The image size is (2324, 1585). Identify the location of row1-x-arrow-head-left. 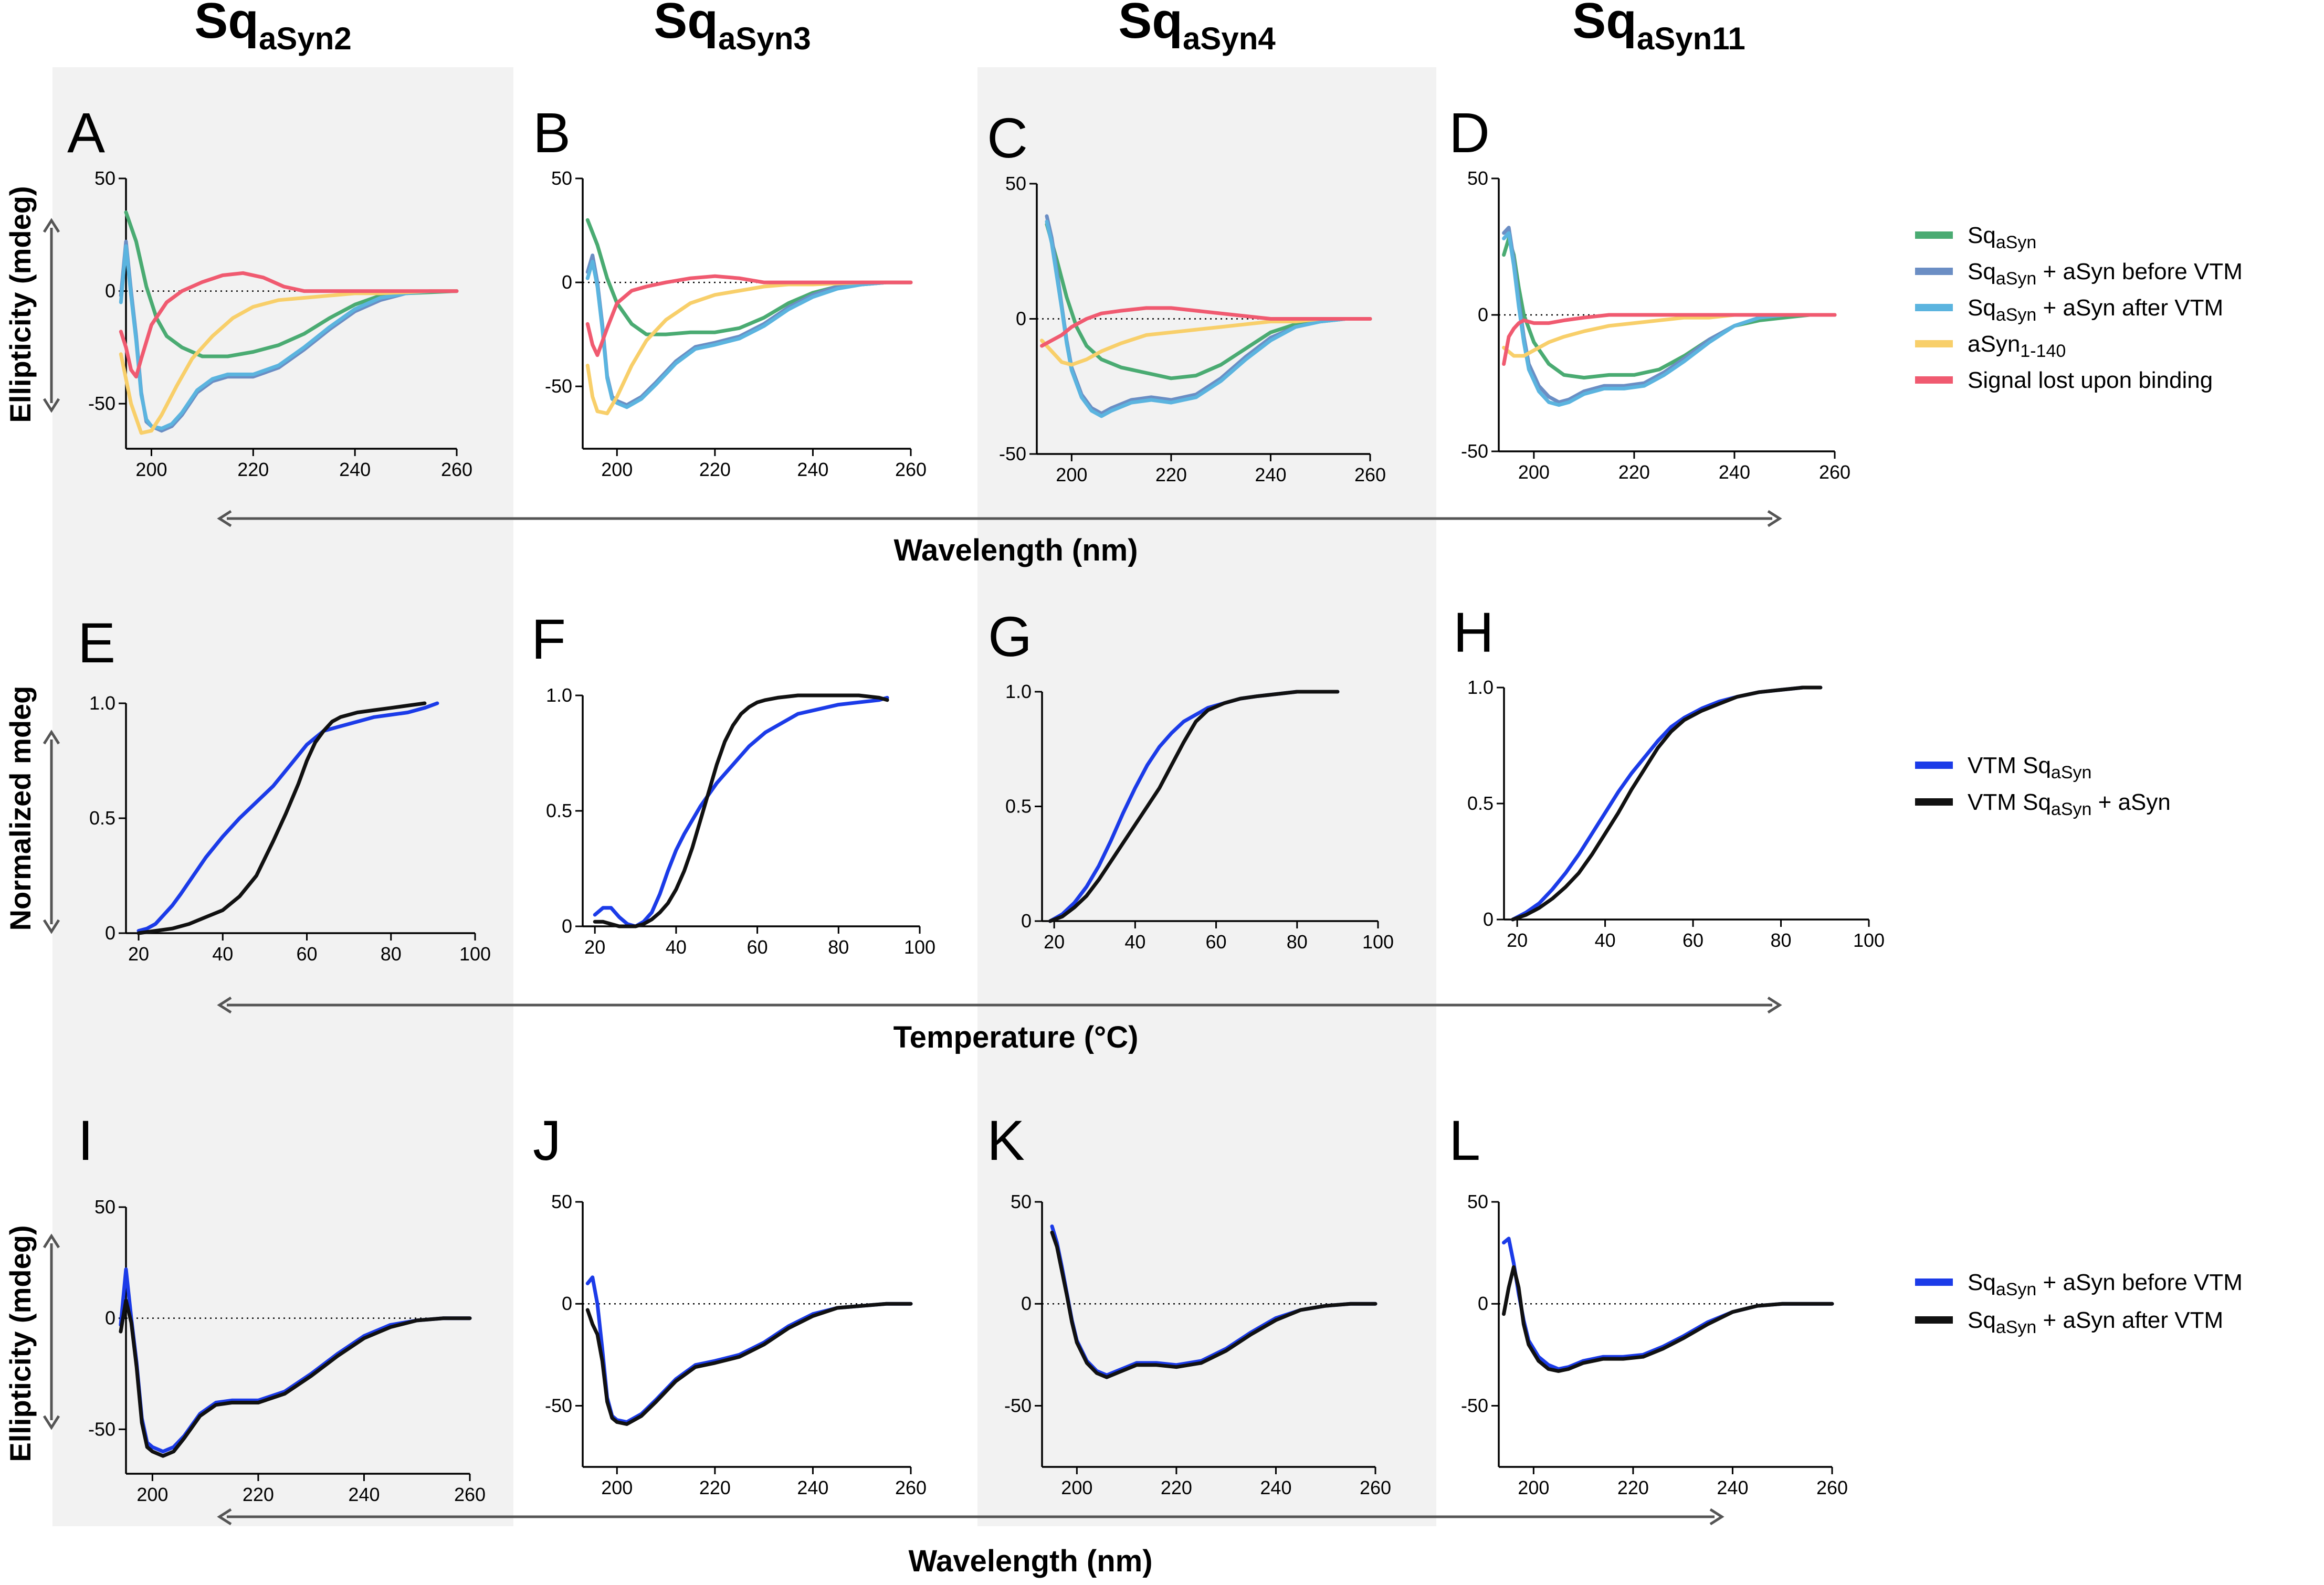
(224, 518).